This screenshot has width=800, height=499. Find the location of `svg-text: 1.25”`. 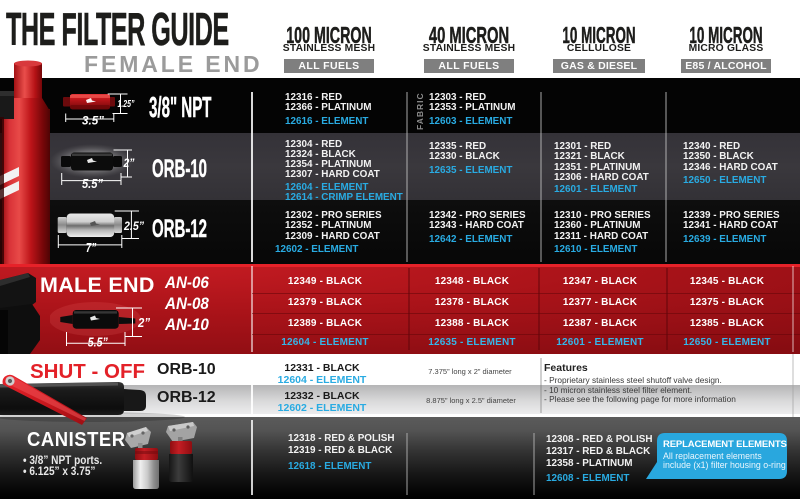

svg-text: 1.25” is located at coordinates (126, 104).